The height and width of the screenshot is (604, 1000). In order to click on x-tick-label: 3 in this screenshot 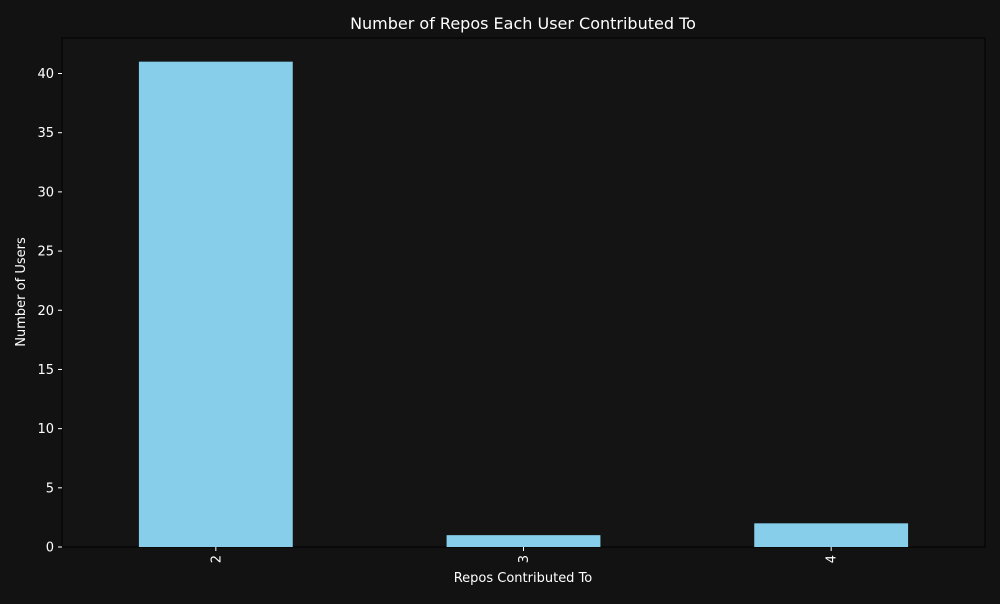, I will do `click(524, 559)`.